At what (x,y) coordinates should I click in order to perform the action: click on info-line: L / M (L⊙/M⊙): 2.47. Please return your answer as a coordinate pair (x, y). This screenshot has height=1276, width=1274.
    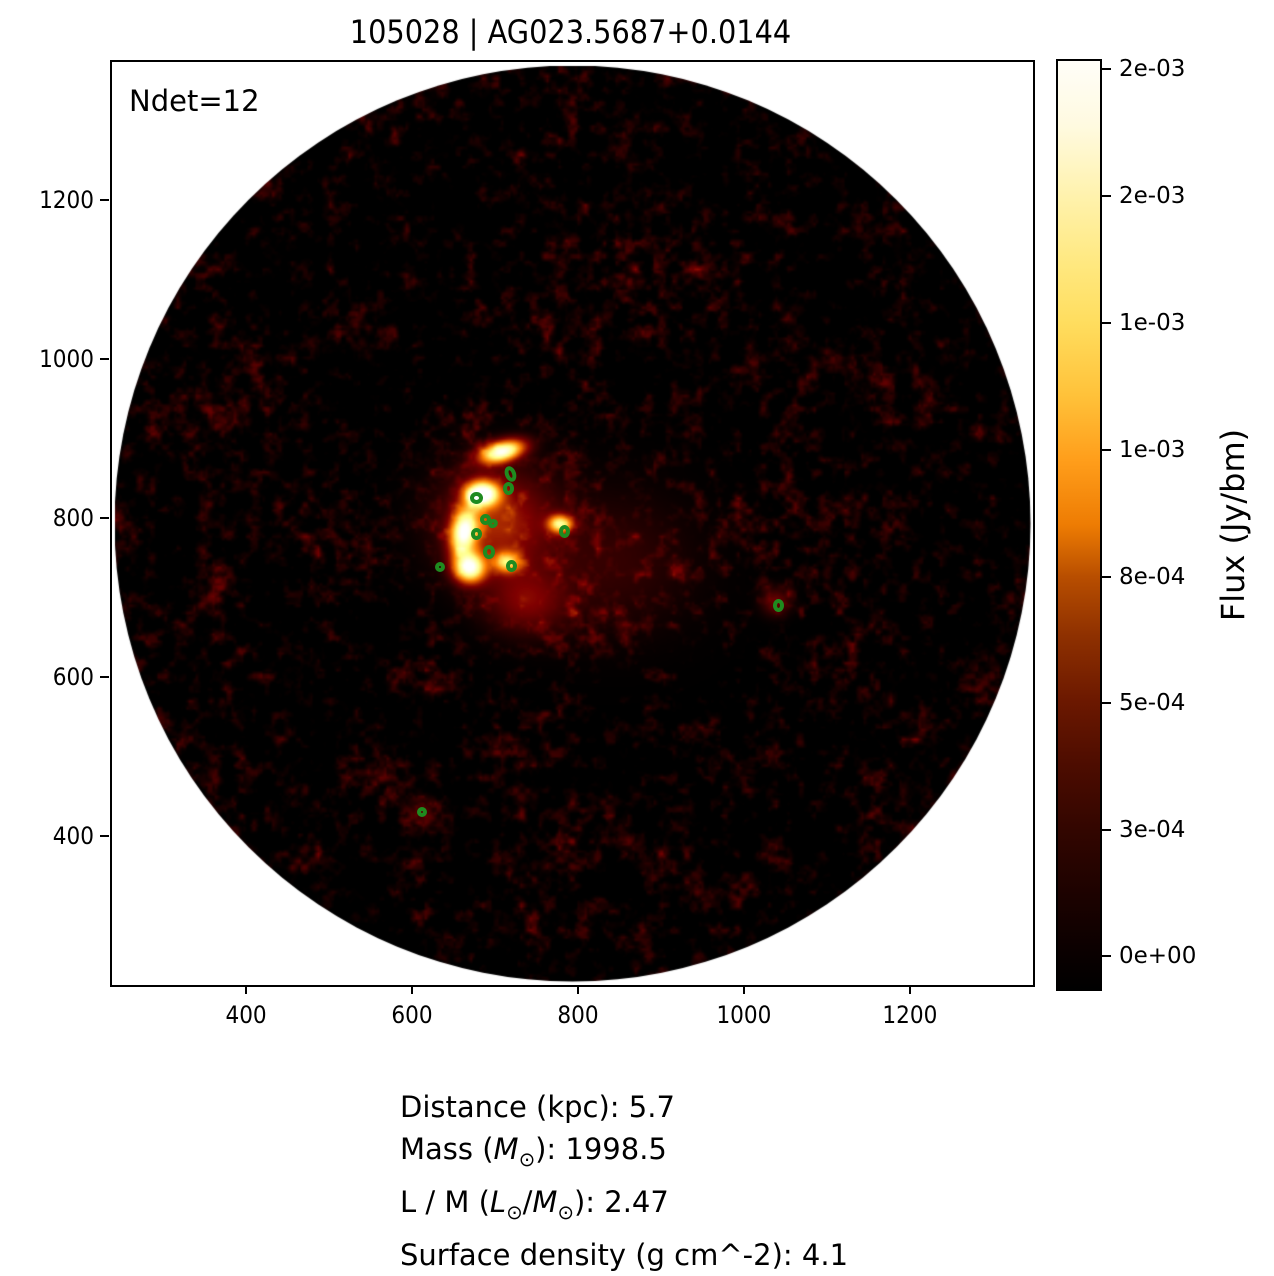
    Looking at the image, I should click on (534, 1204).